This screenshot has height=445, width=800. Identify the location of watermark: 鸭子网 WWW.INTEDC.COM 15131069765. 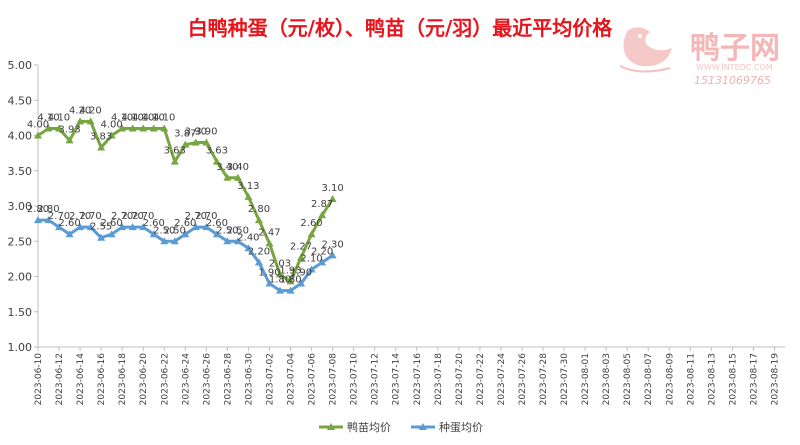
(699, 57).